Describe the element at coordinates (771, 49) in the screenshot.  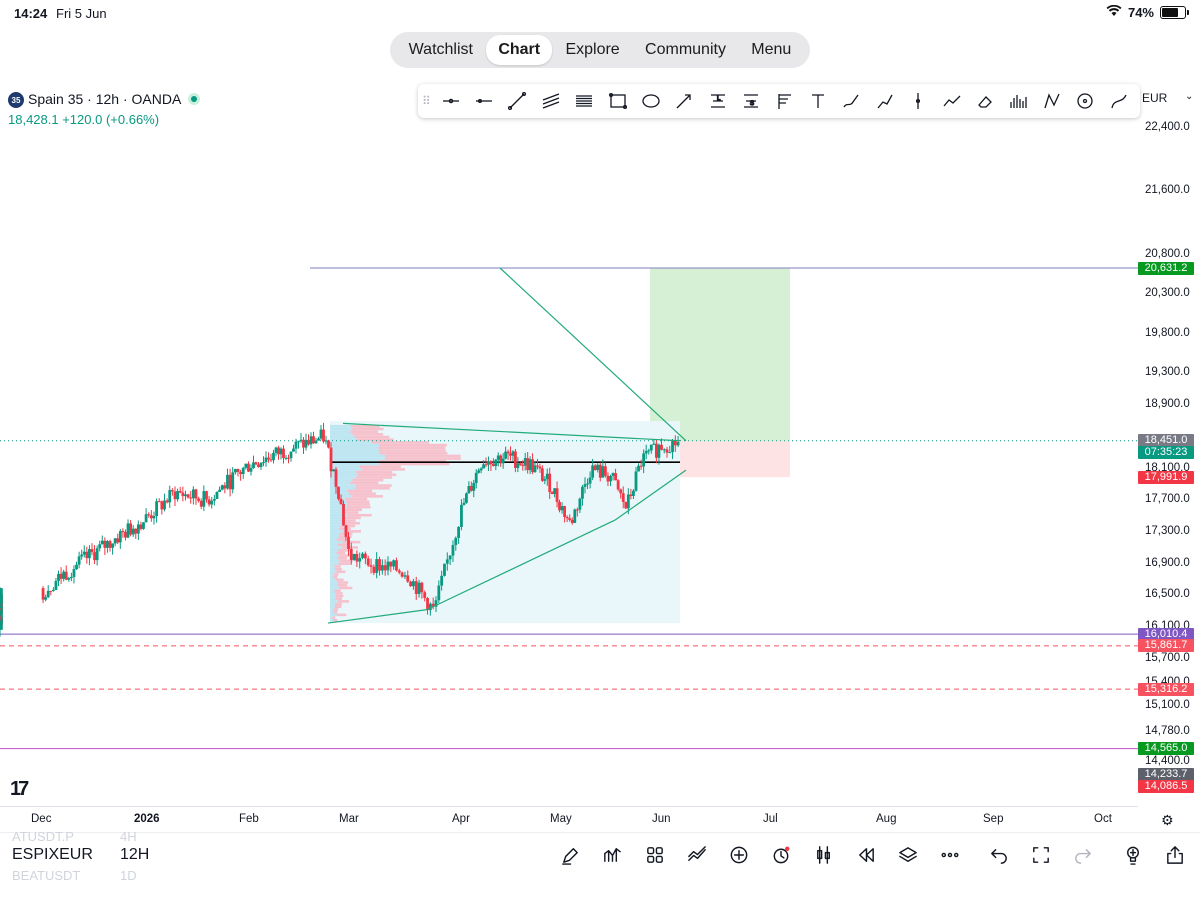
I see `nav-menu: Menu` at that location.